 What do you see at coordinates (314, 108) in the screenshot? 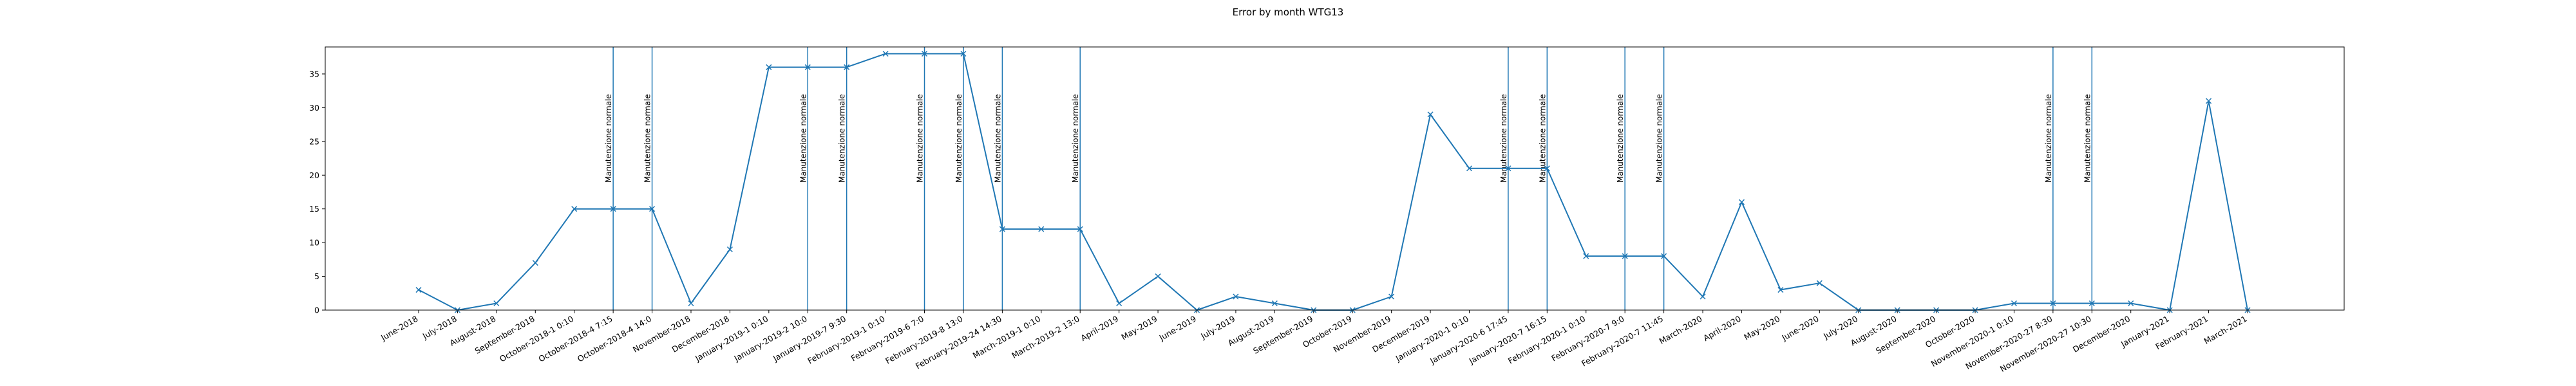
I see `y-tick-label: 30` at bounding box center [314, 108].